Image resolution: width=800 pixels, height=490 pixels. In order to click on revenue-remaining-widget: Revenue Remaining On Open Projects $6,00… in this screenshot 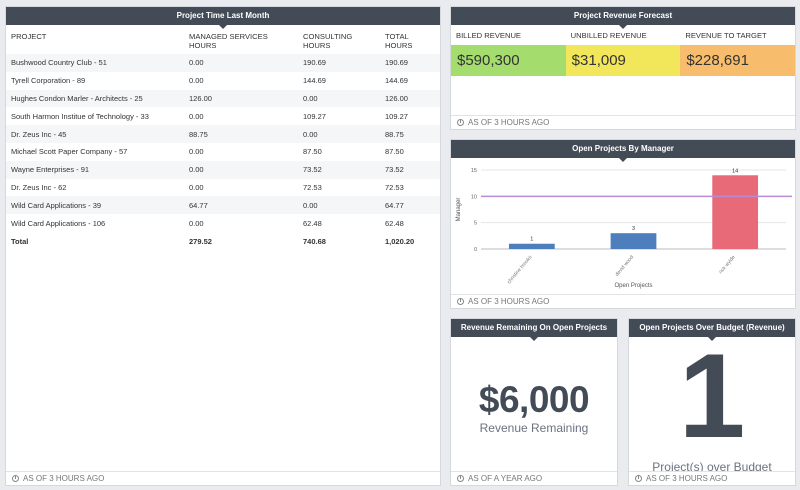, I will do `click(534, 402)`.